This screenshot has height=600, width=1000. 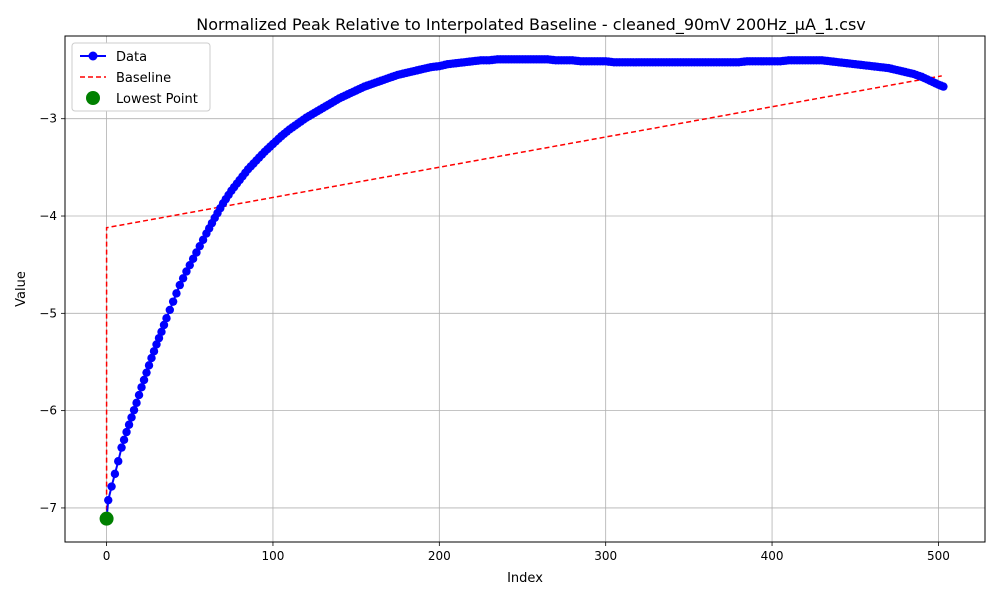 I want to click on x-axis-ticks: 0 100 200 300 400 500, so click(x=526, y=552).